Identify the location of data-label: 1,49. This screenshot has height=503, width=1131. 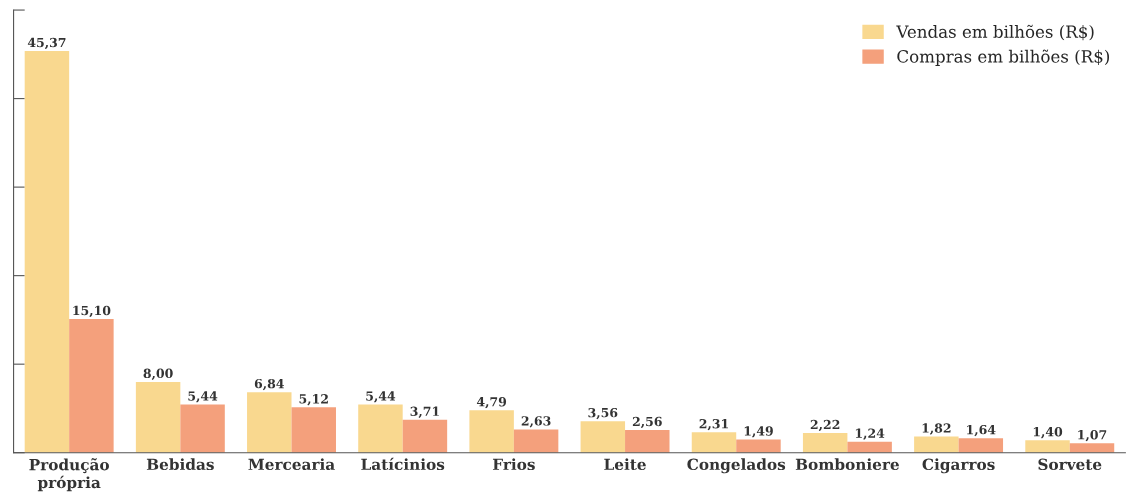
(758, 432).